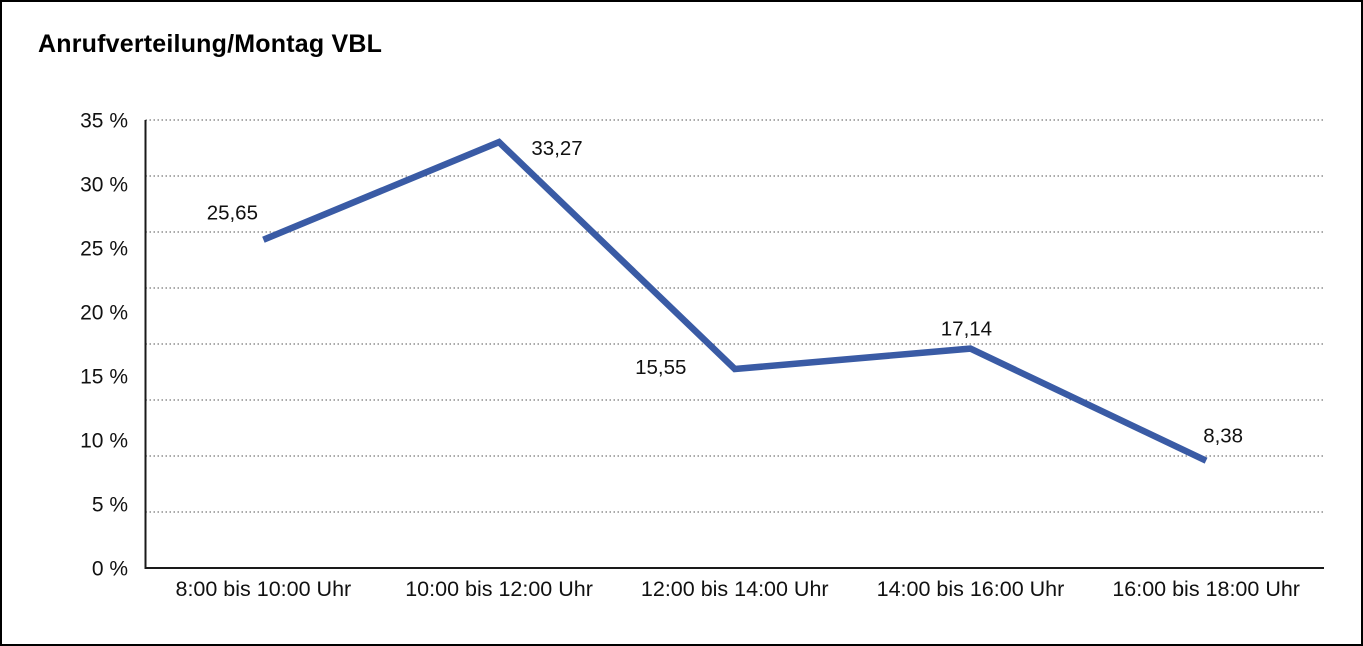 The image size is (1363, 646). Describe the element at coordinates (104, 377) in the screenshot. I see `y-axis-tick-label: 15 %` at that location.